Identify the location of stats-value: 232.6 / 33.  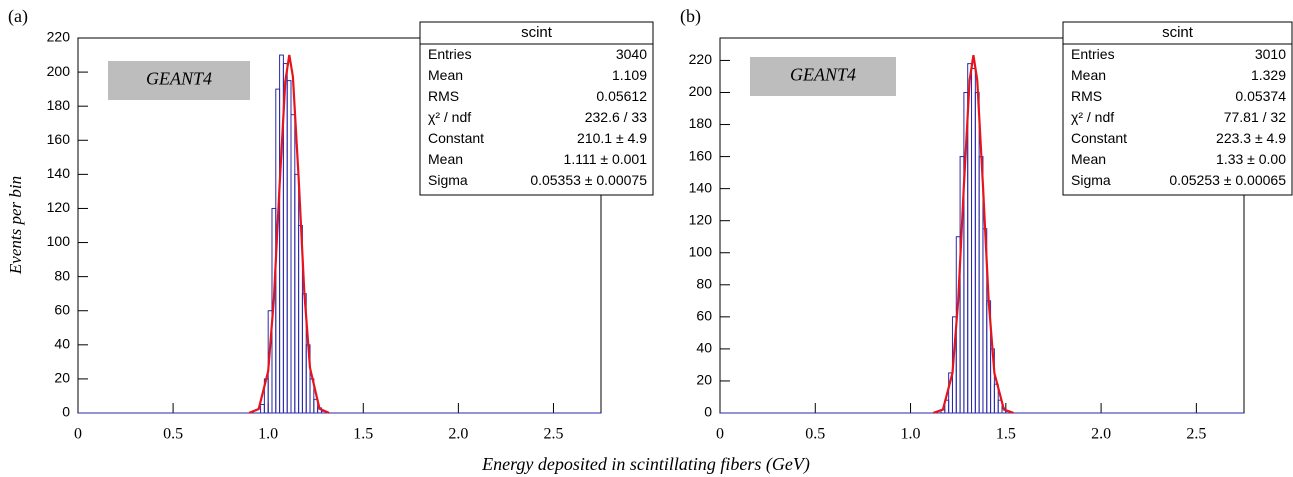
(616, 117).